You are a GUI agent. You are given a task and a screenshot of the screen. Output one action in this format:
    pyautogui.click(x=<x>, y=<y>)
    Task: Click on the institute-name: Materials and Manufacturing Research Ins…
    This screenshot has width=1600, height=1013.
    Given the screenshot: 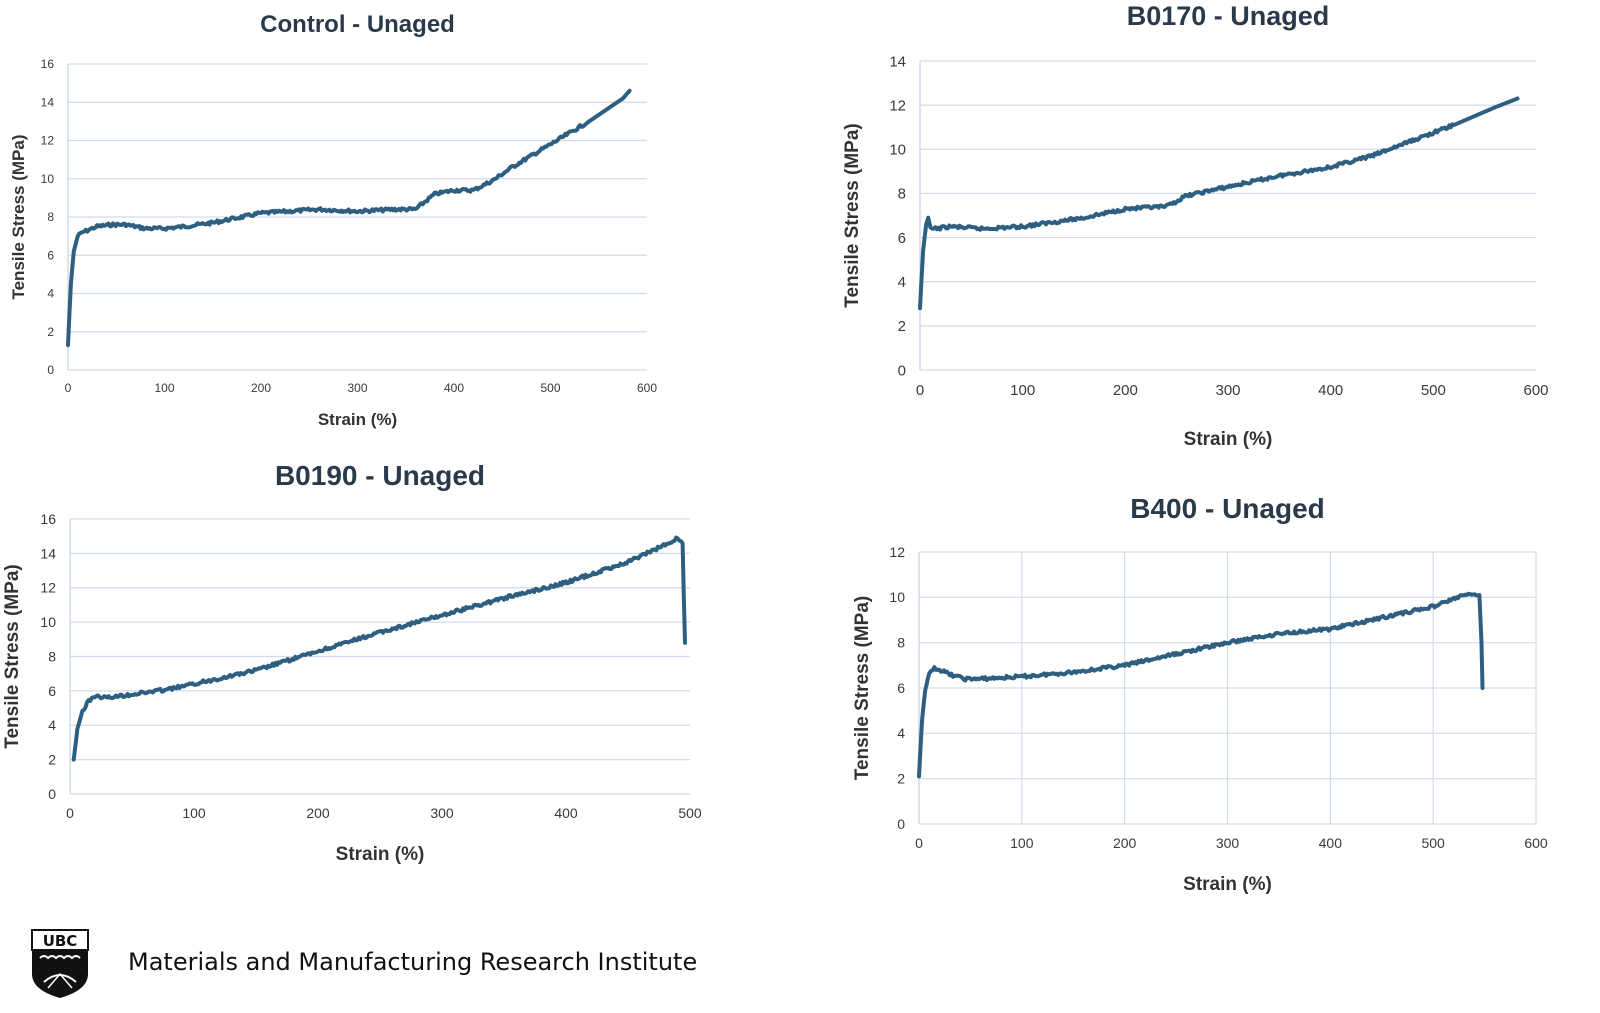 What is the action you would take?
    pyautogui.click(x=413, y=962)
    